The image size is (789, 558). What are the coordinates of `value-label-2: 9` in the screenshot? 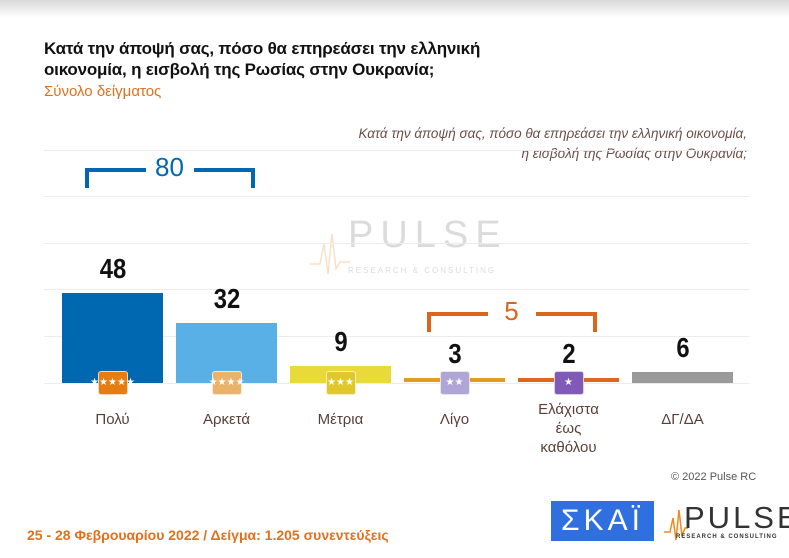 It's located at (340, 341).